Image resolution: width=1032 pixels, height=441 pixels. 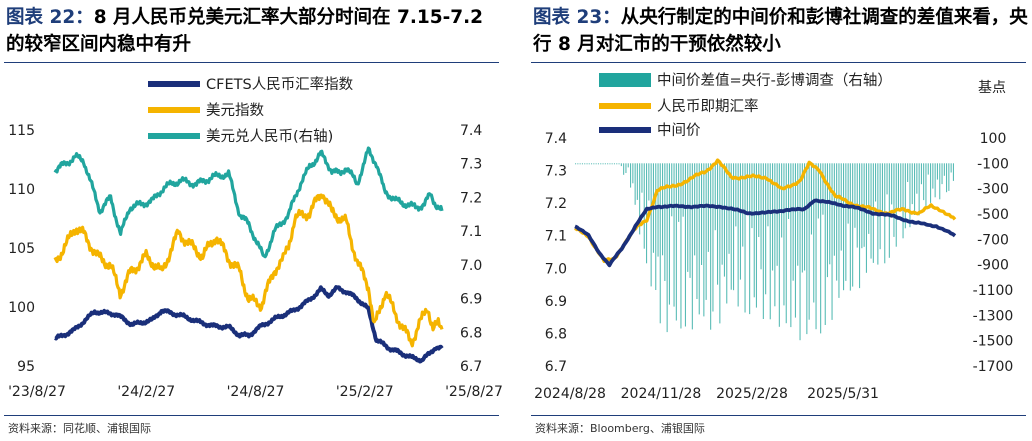 What do you see at coordinates (21, 308) in the screenshot?
I see `y-left-tick-label: 100` at bounding box center [21, 308].